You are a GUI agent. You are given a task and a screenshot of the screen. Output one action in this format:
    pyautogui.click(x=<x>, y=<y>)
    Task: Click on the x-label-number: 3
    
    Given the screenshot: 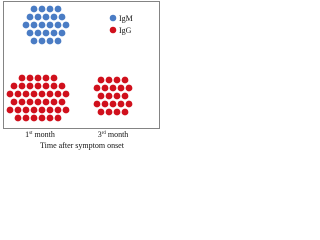 What is the action you would take?
    pyautogui.click(x=100, y=134)
    